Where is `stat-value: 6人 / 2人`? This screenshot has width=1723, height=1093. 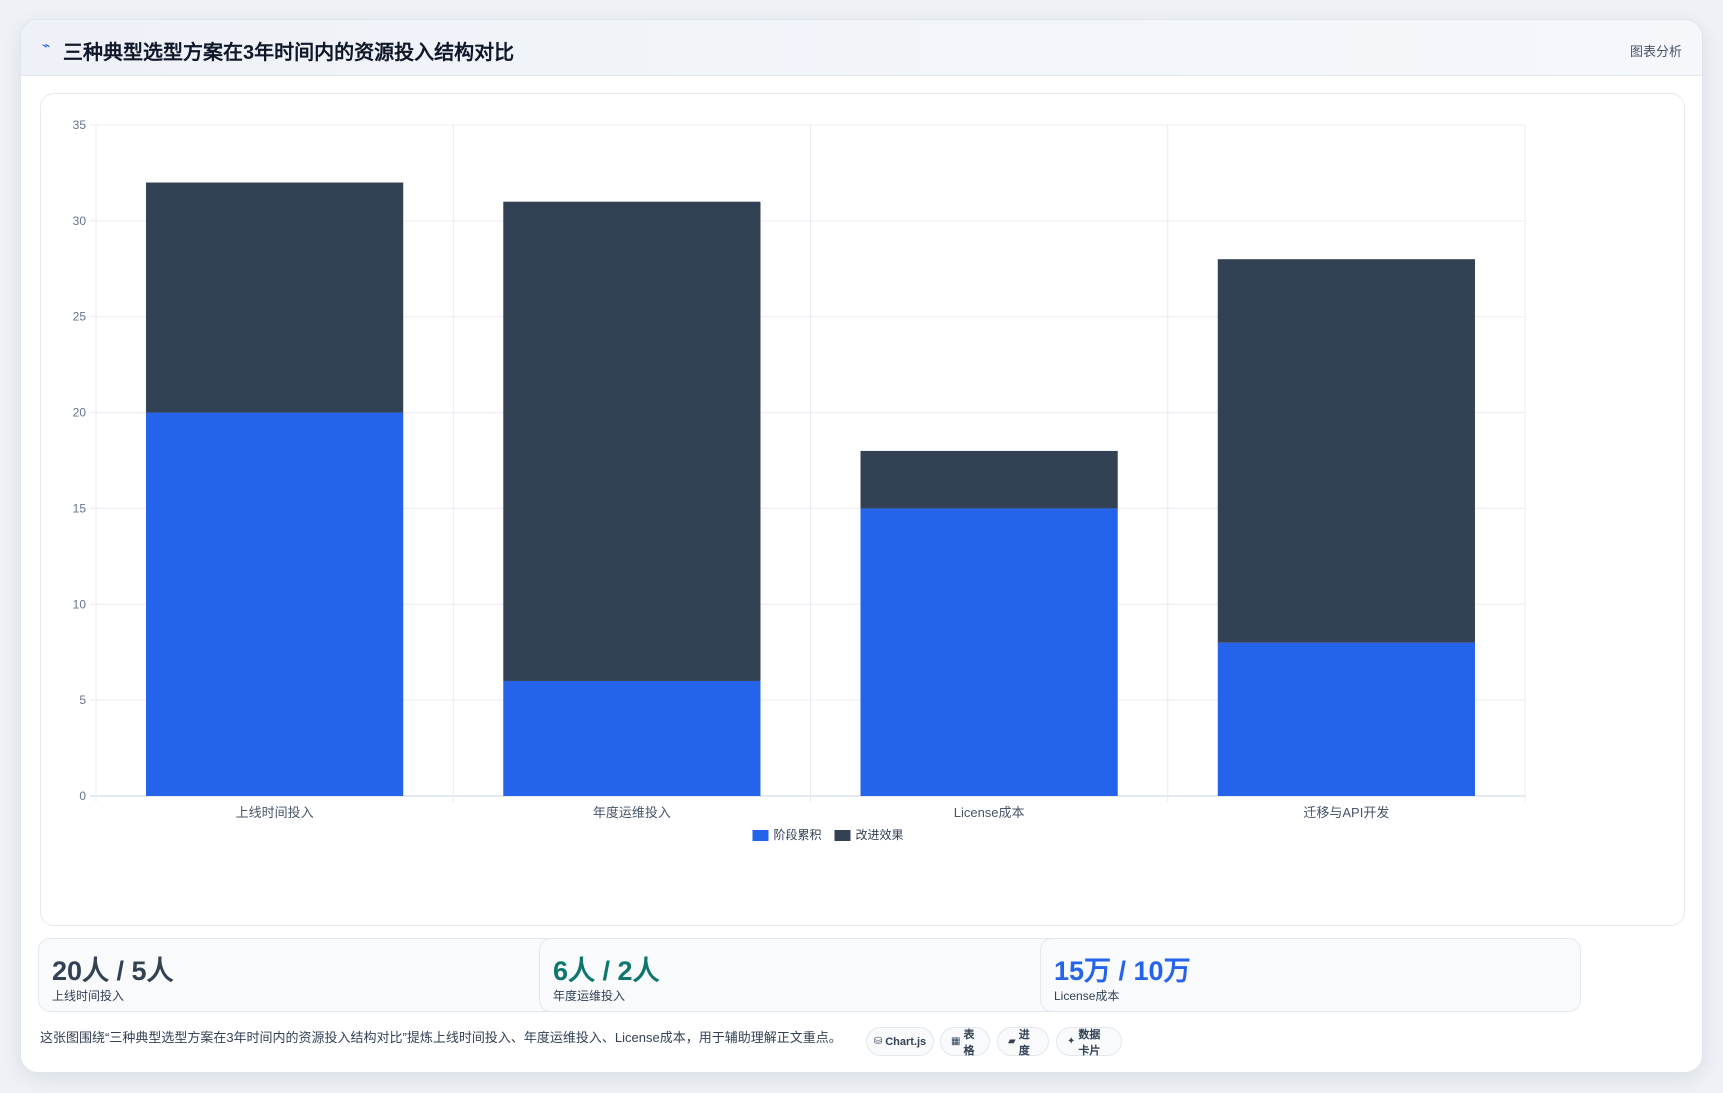
stat-value: 6人 / 2人 is located at coordinates (606, 971).